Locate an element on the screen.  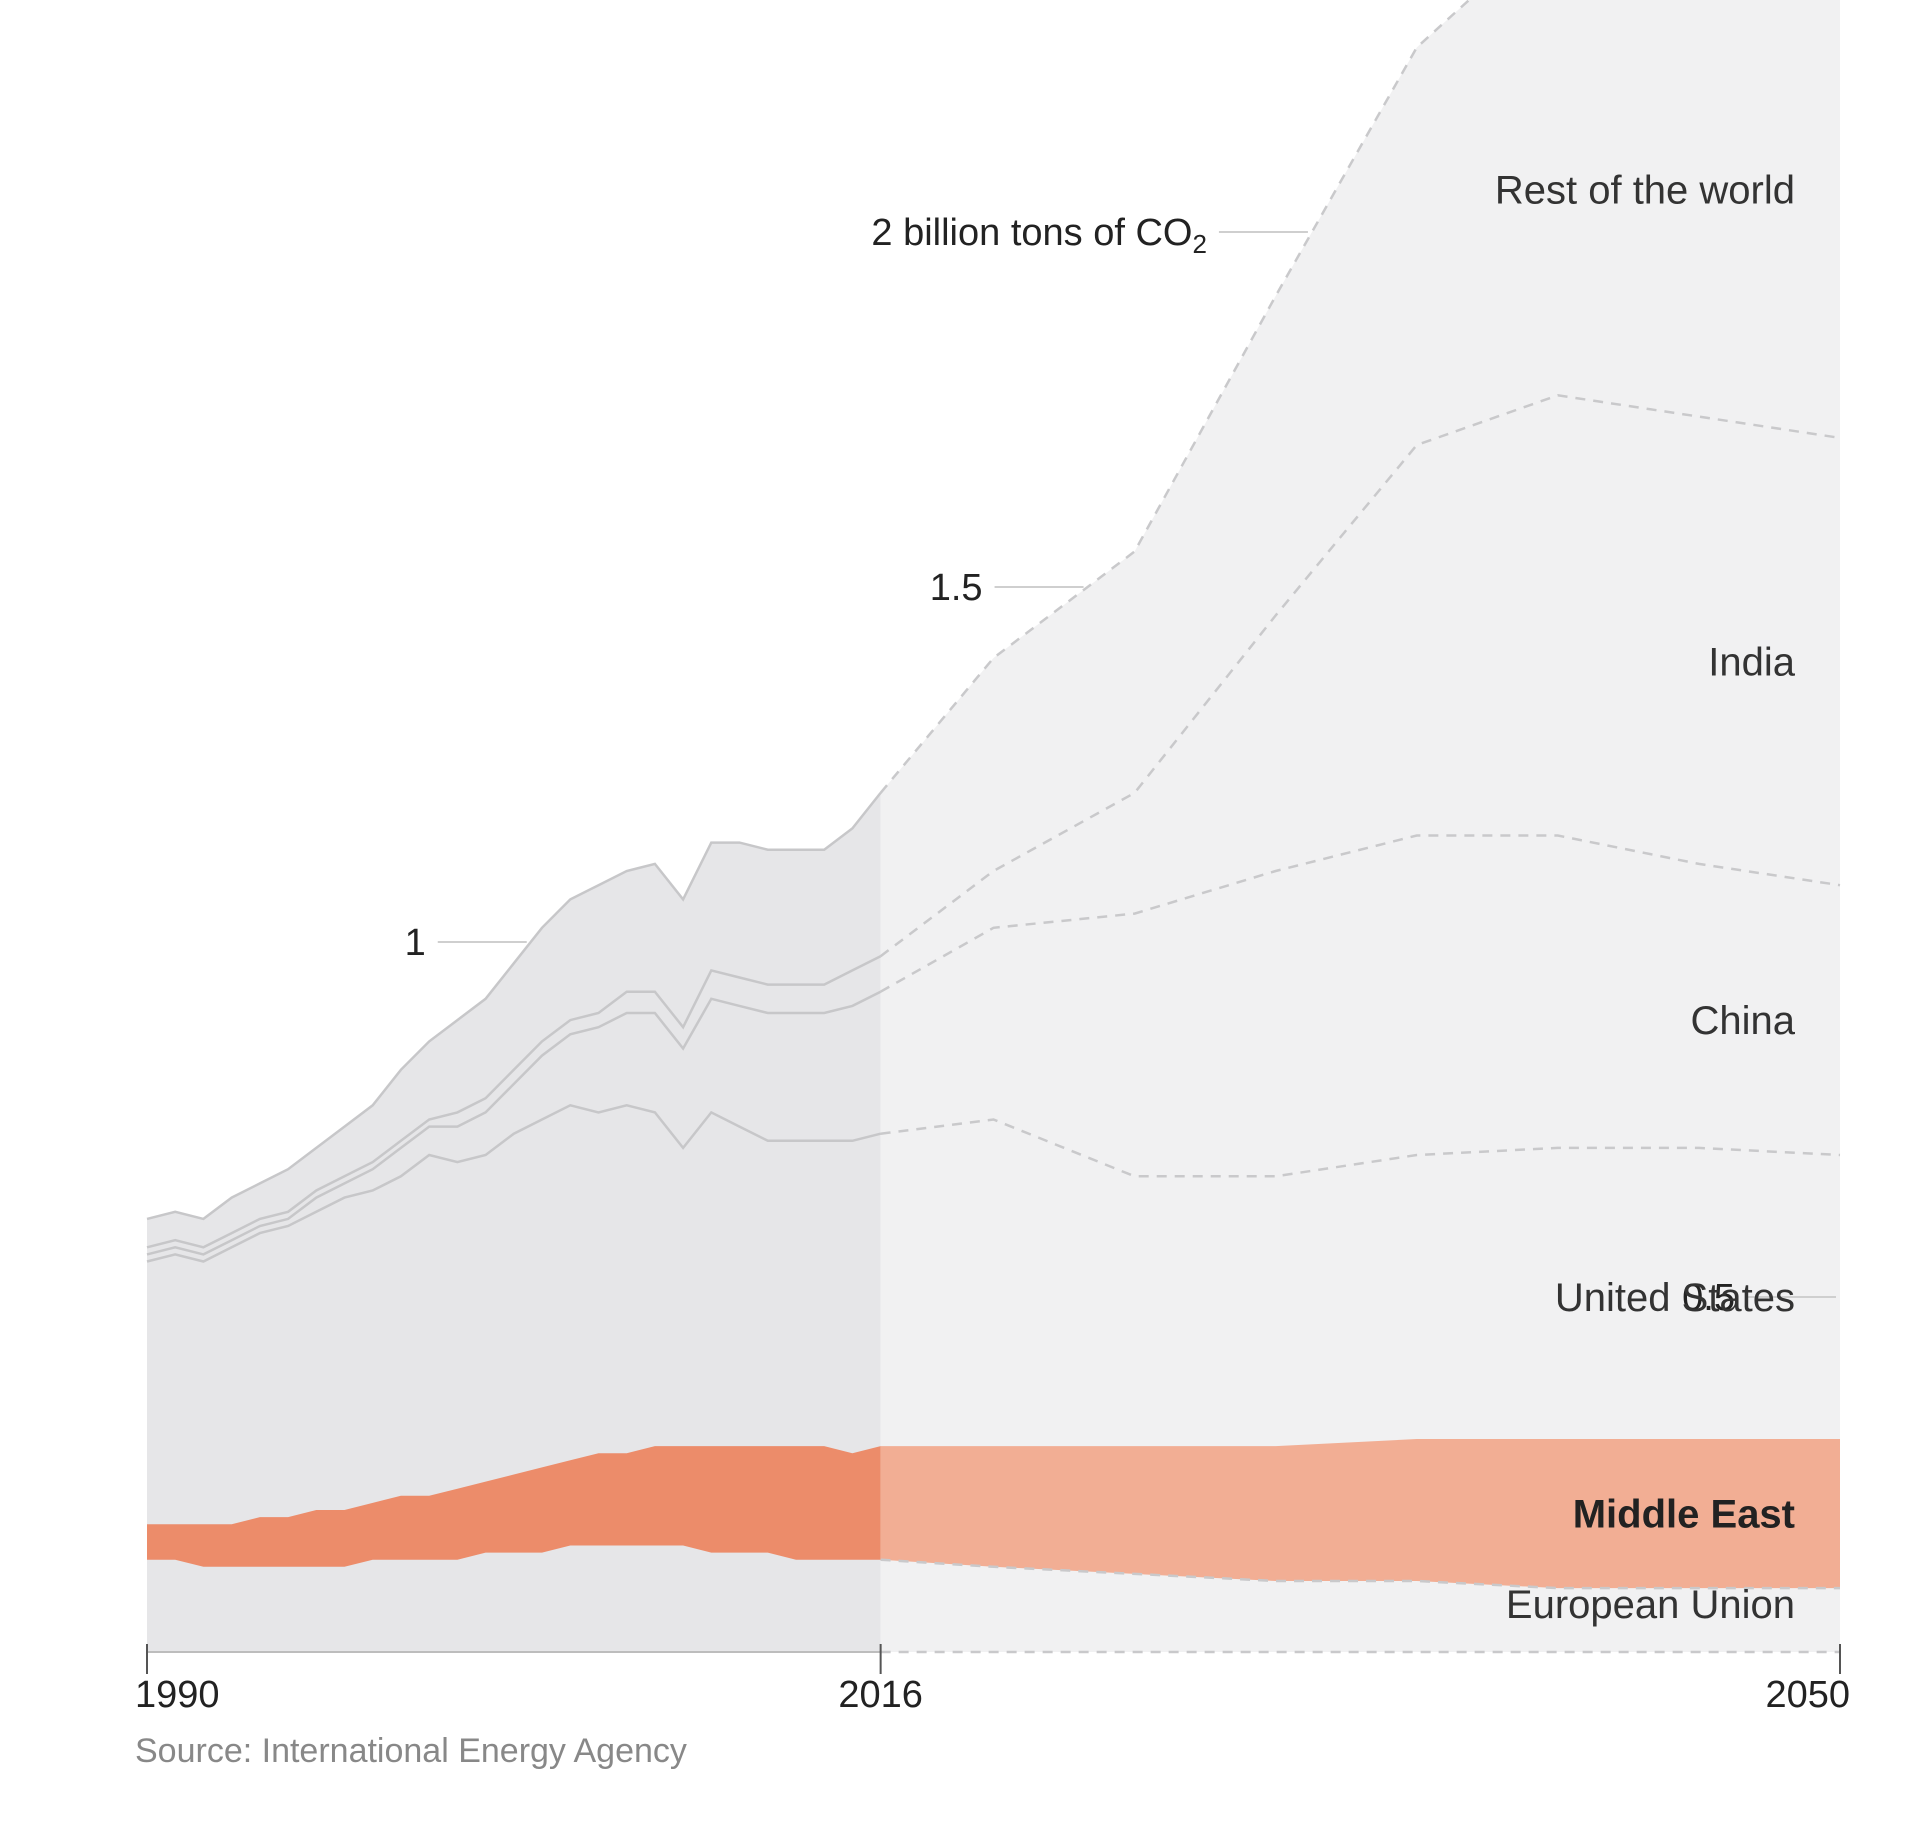
x-tick-label-2050: 2050 is located at coordinates (1807, 1695).